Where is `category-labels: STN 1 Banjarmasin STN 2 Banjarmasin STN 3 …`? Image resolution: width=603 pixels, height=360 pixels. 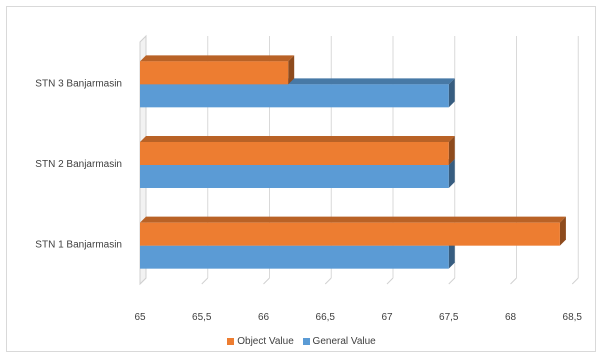 category-labels: STN 1 Banjarmasin STN 2 Banjarmasin STN 3 … is located at coordinates (78, 164).